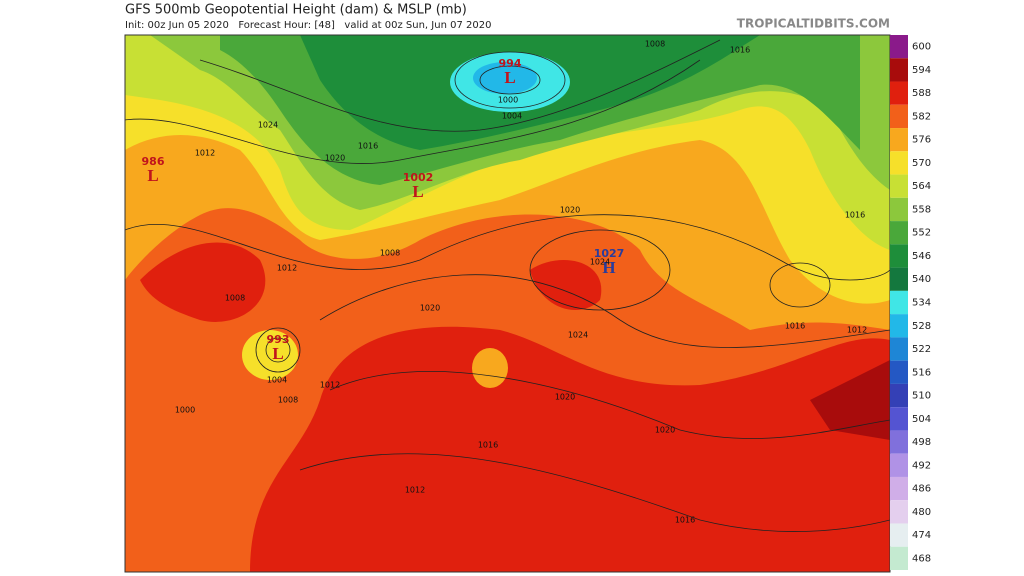 The height and width of the screenshot is (576, 1024). What do you see at coordinates (813, 24) in the screenshot?
I see `watermark: TROPICALTIDBITS.COM` at bounding box center [813, 24].